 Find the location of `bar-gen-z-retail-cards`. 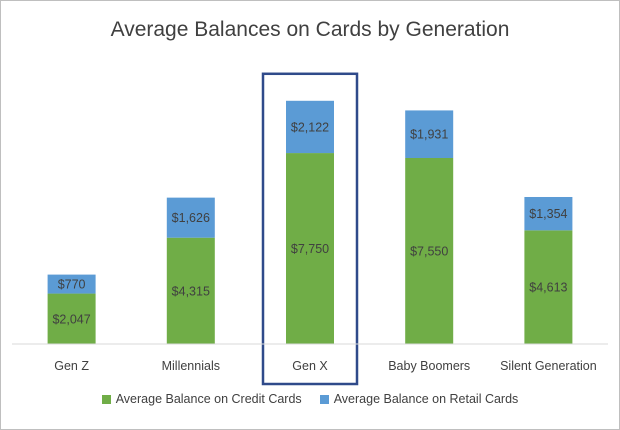

bar-gen-z-retail-cards is located at coordinates (71, 284).